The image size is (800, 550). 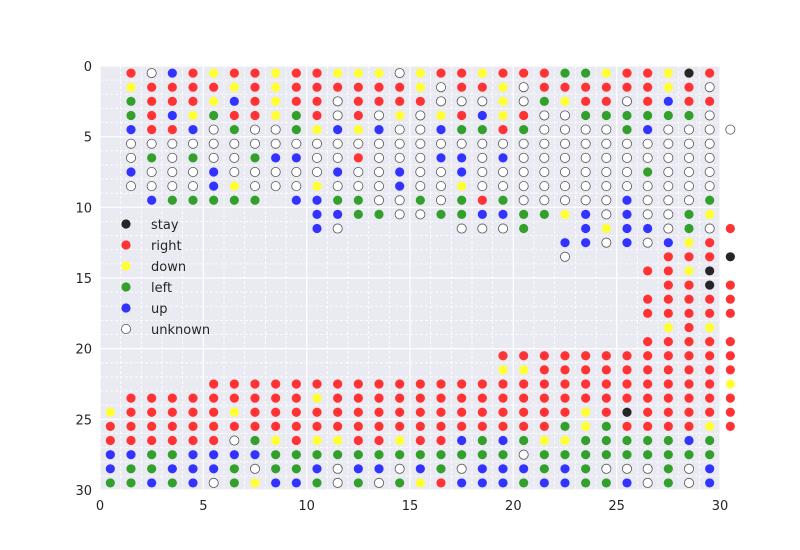 What do you see at coordinates (83, 279) in the screenshot?
I see `y-axis-ticks: 0 5 10 15 20 25 30` at bounding box center [83, 279].